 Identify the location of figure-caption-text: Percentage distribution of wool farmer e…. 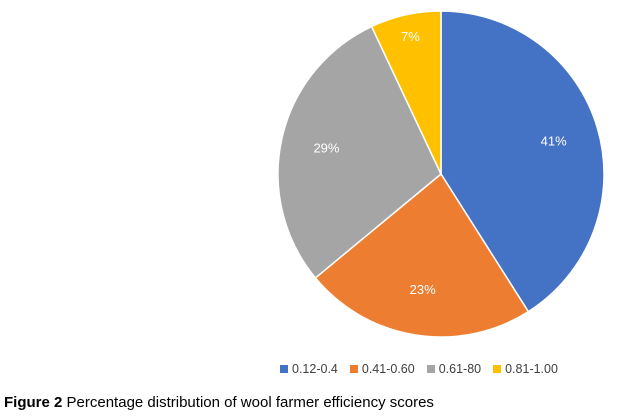
(248, 402).